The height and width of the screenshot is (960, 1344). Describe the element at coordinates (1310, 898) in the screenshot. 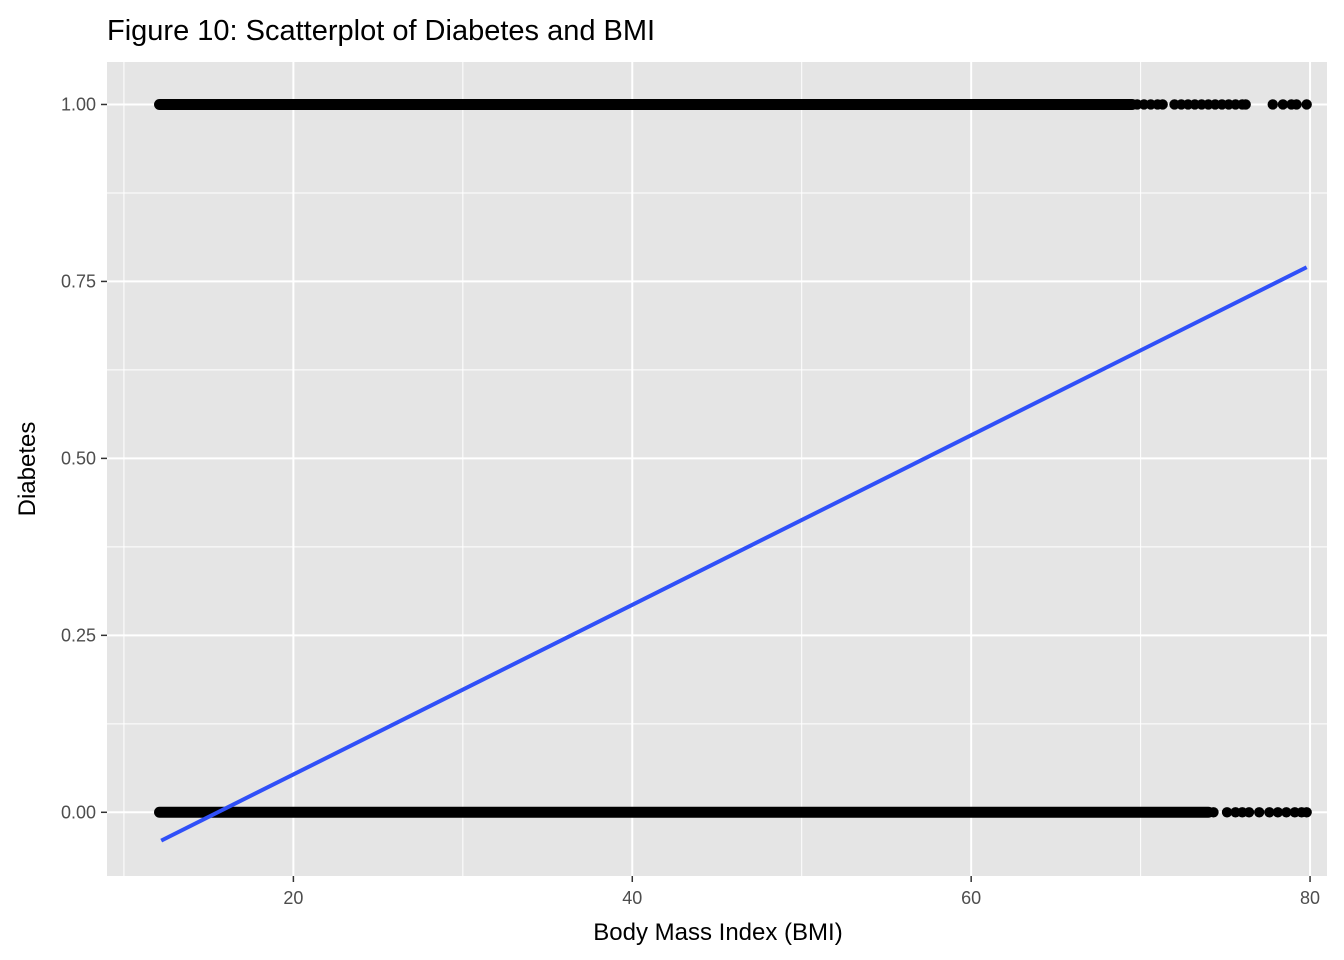

I see `x-tick-label: 80` at that location.